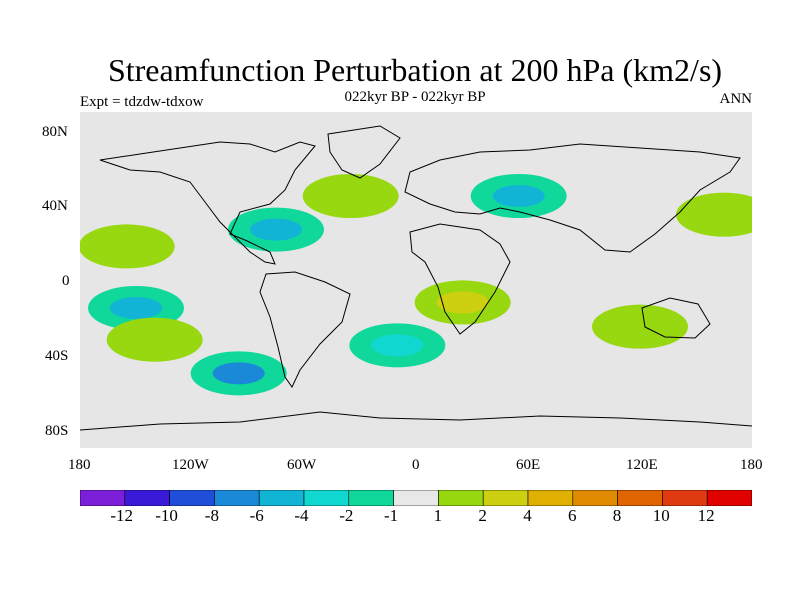 The height and width of the screenshot is (600, 800). I want to click on lat-tick-80n: 80N, so click(55, 132).